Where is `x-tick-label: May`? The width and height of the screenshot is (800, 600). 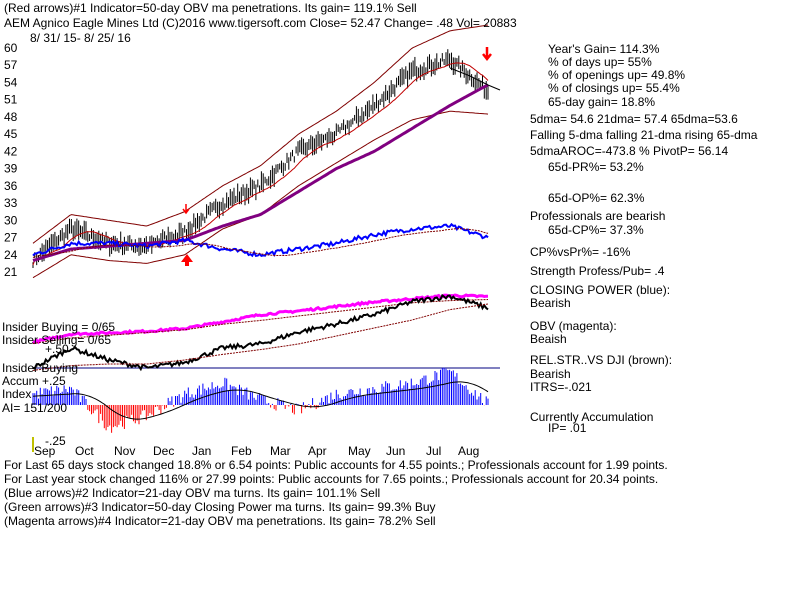
x-tick-label: May is located at coordinates (359, 451).